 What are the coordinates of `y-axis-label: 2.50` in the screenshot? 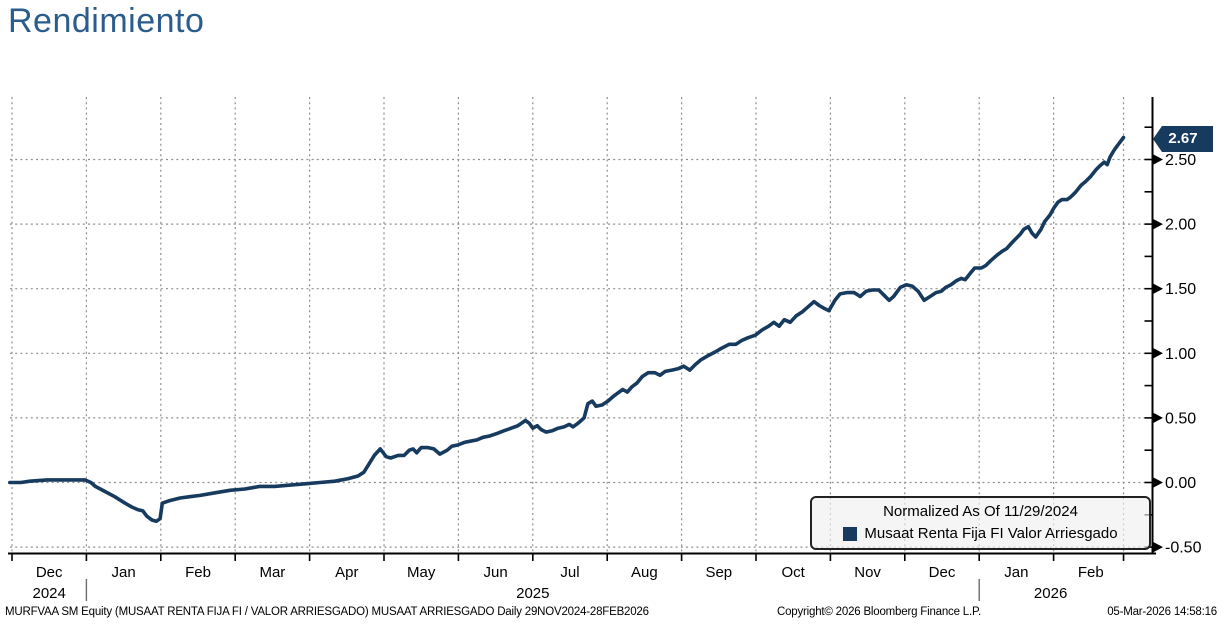 It's located at (1180, 160).